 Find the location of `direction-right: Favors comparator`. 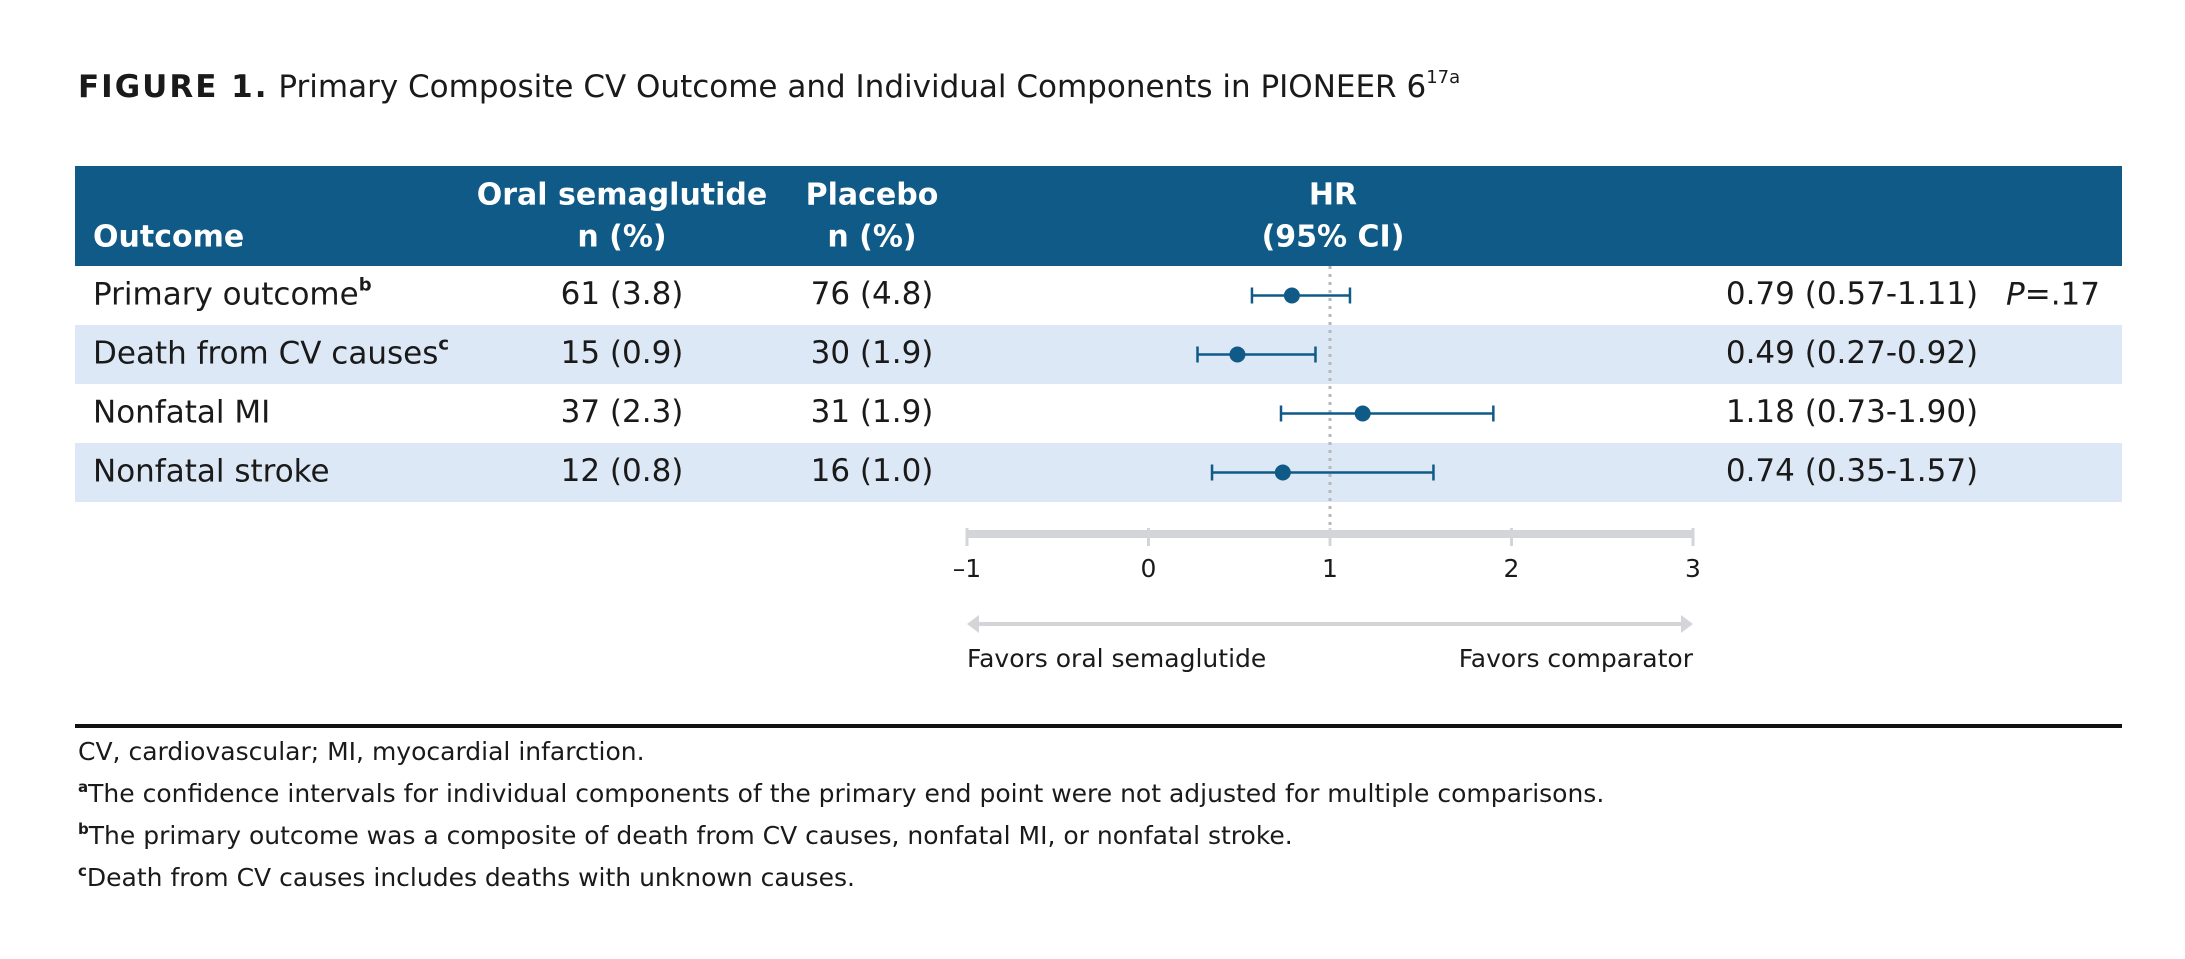

direction-right: Favors comparator is located at coordinates (1576, 658).